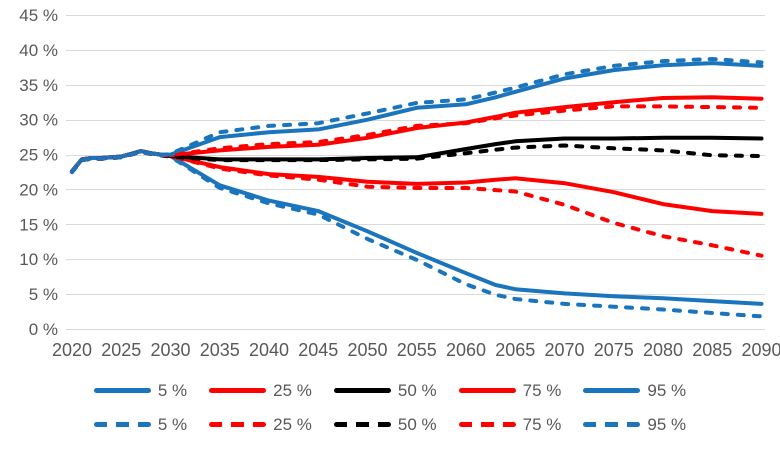 This screenshot has width=780, height=453. Describe the element at coordinates (614, 350) in the screenshot. I see `x-tick-label: 2075` at that location.